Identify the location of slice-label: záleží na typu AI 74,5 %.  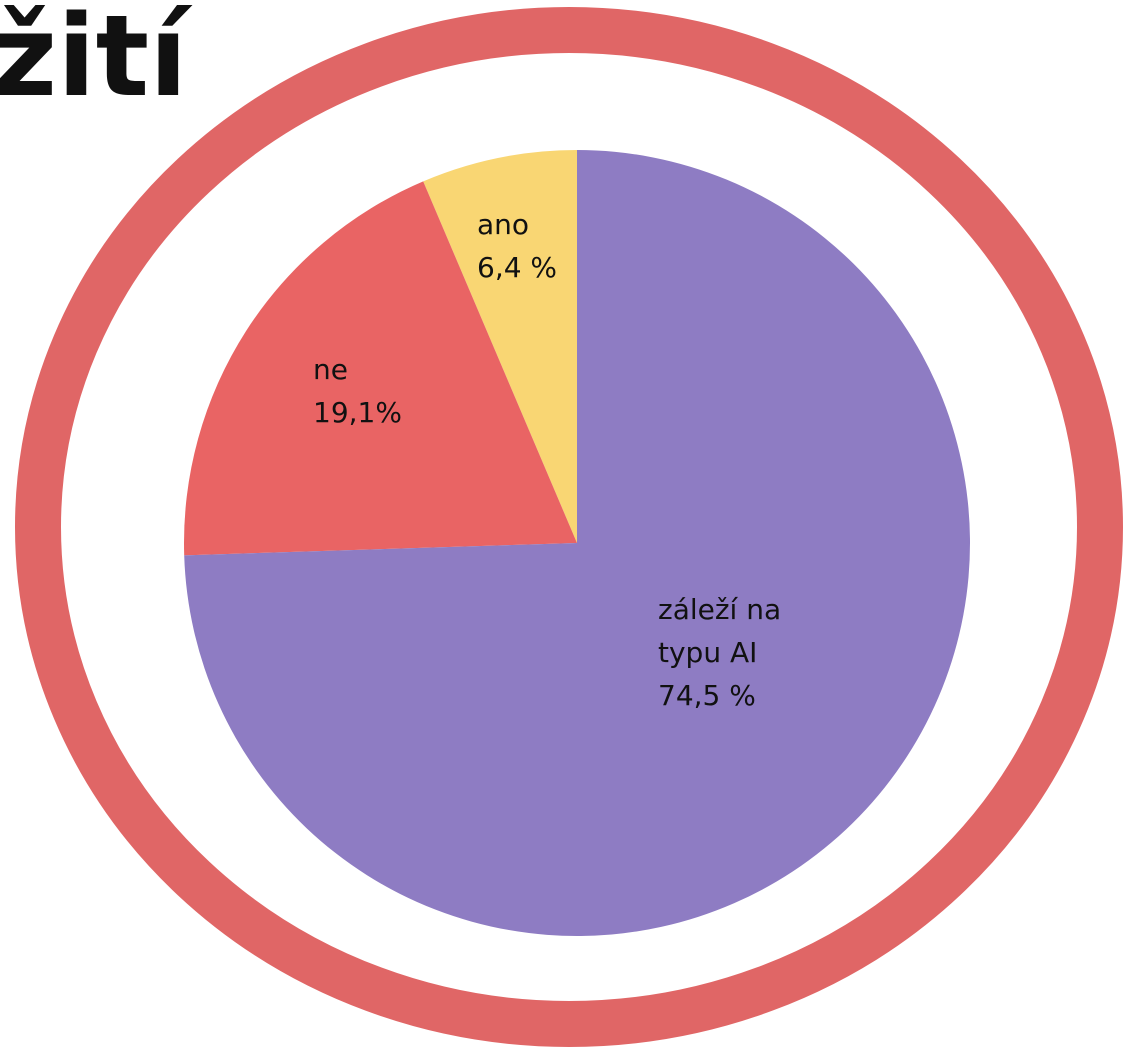
(748, 652).